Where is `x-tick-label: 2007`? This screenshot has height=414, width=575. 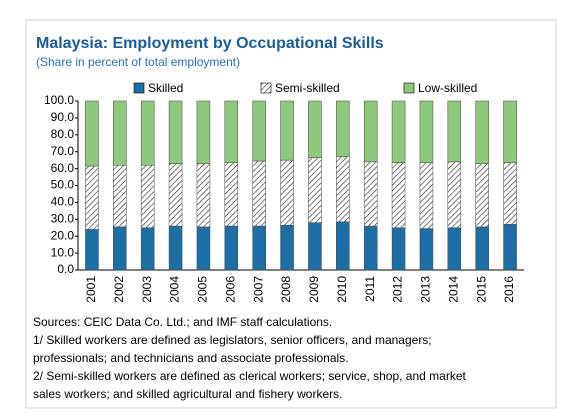 x-tick-label: 2007 is located at coordinates (258, 289).